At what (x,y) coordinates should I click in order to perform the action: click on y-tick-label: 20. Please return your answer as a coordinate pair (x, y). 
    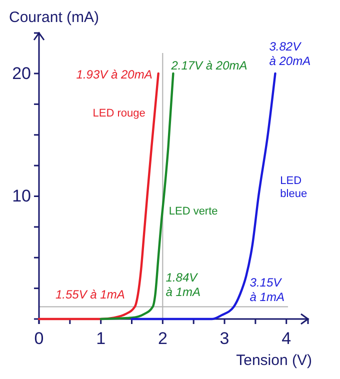
    Looking at the image, I should click on (21, 73).